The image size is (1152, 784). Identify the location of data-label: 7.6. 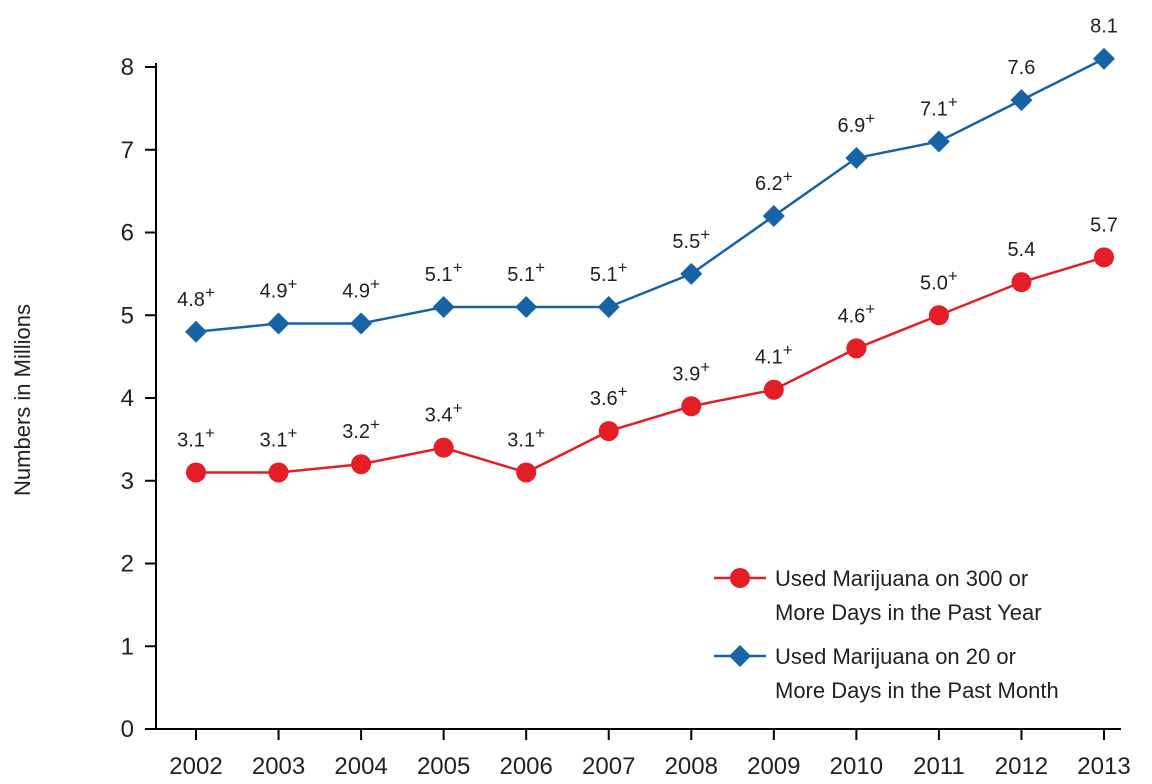
(1022, 68).